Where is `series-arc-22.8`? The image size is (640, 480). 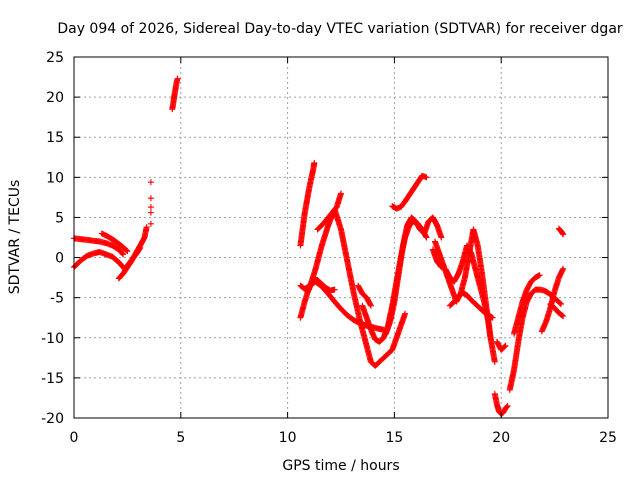 series-arc-22.8 is located at coordinates (561, 231).